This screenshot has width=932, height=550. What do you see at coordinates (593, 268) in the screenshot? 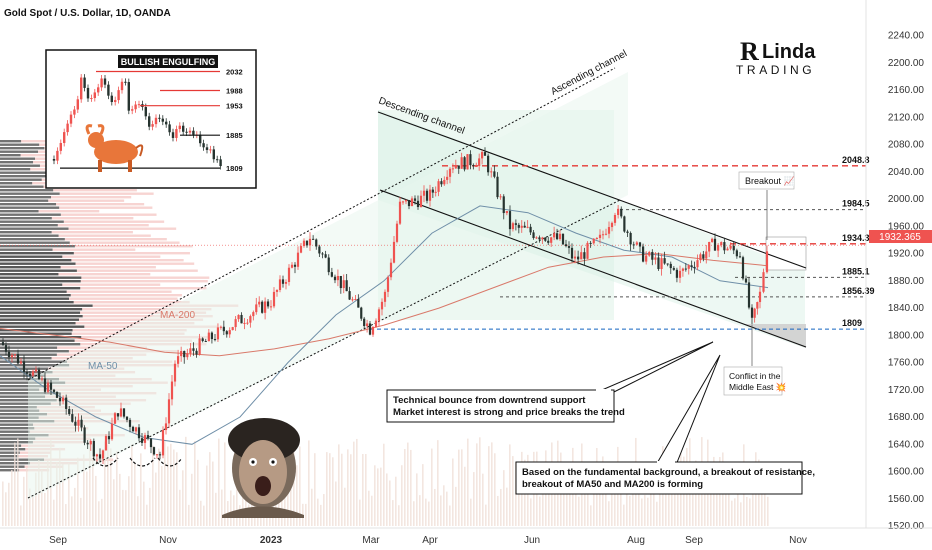
I see `descending-channel-lower` at bounding box center [593, 268].